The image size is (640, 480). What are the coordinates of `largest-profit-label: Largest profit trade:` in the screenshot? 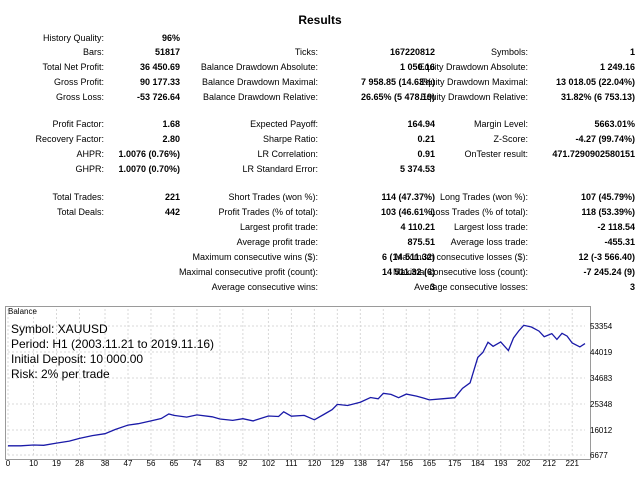 It's located at (278, 227).